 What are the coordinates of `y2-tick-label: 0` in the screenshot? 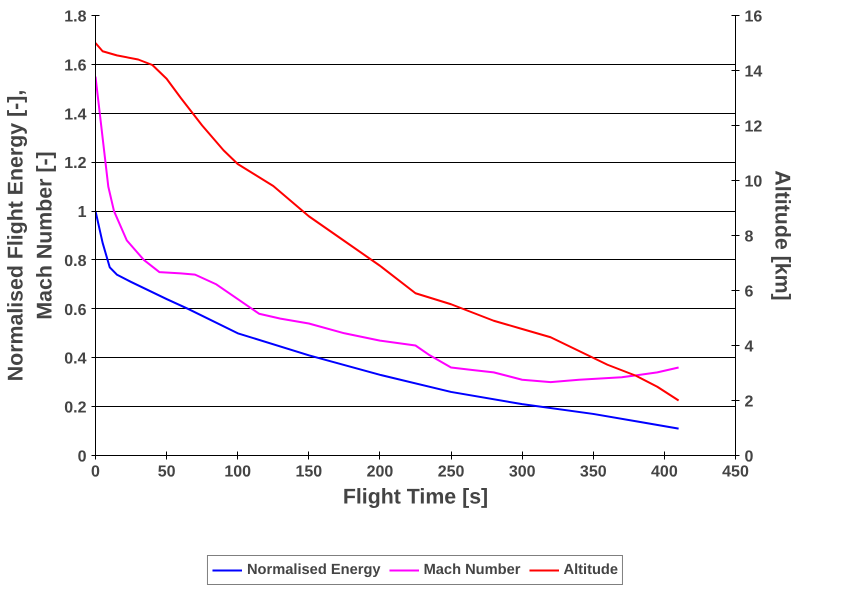 It's located at (749, 457).